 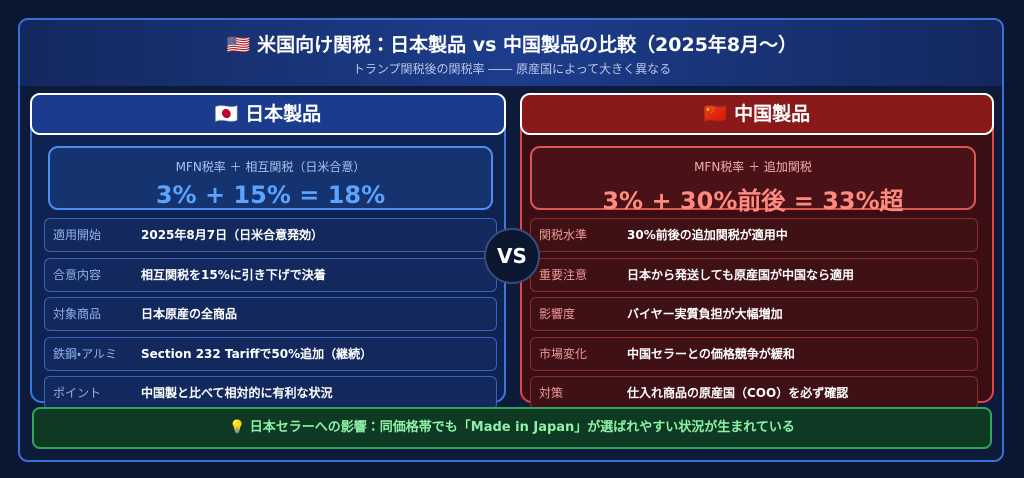 What do you see at coordinates (738, 393) in the screenshot?
I see `row-value: 仕入れ商品の原産国（COO）を必ず確認` at bounding box center [738, 393].